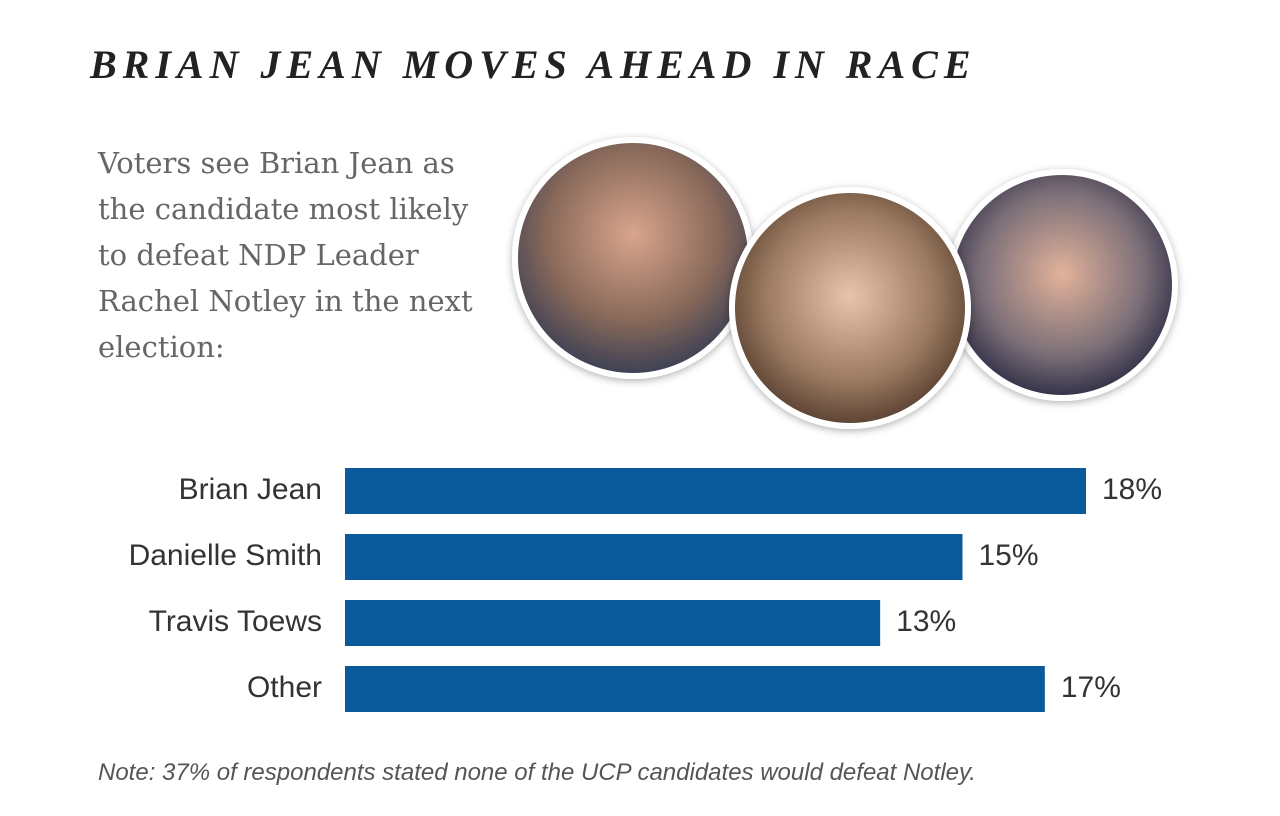 The image size is (1280, 816). Describe the element at coordinates (533, 64) in the screenshot. I see `chart-title: BRIAN JEAN MOVES AHEAD IN RACE` at that location.